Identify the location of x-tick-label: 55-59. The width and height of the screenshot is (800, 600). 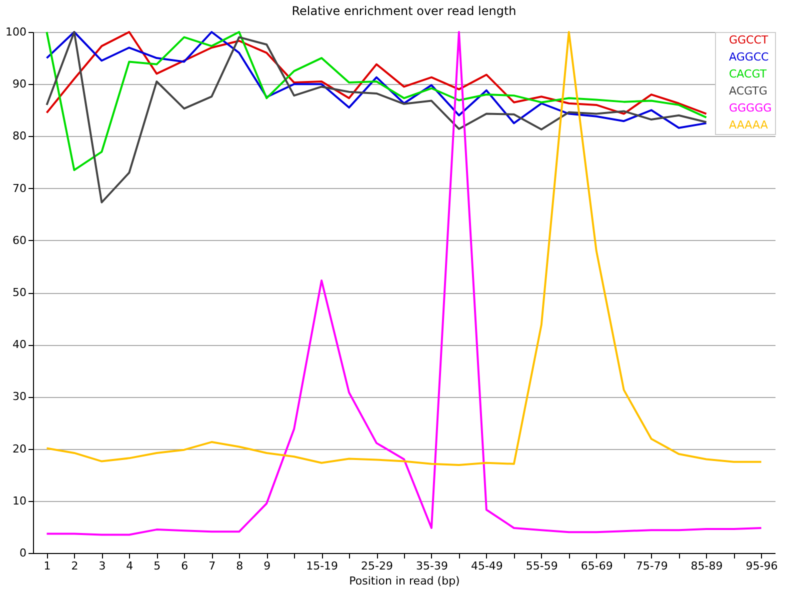
(542, 566).